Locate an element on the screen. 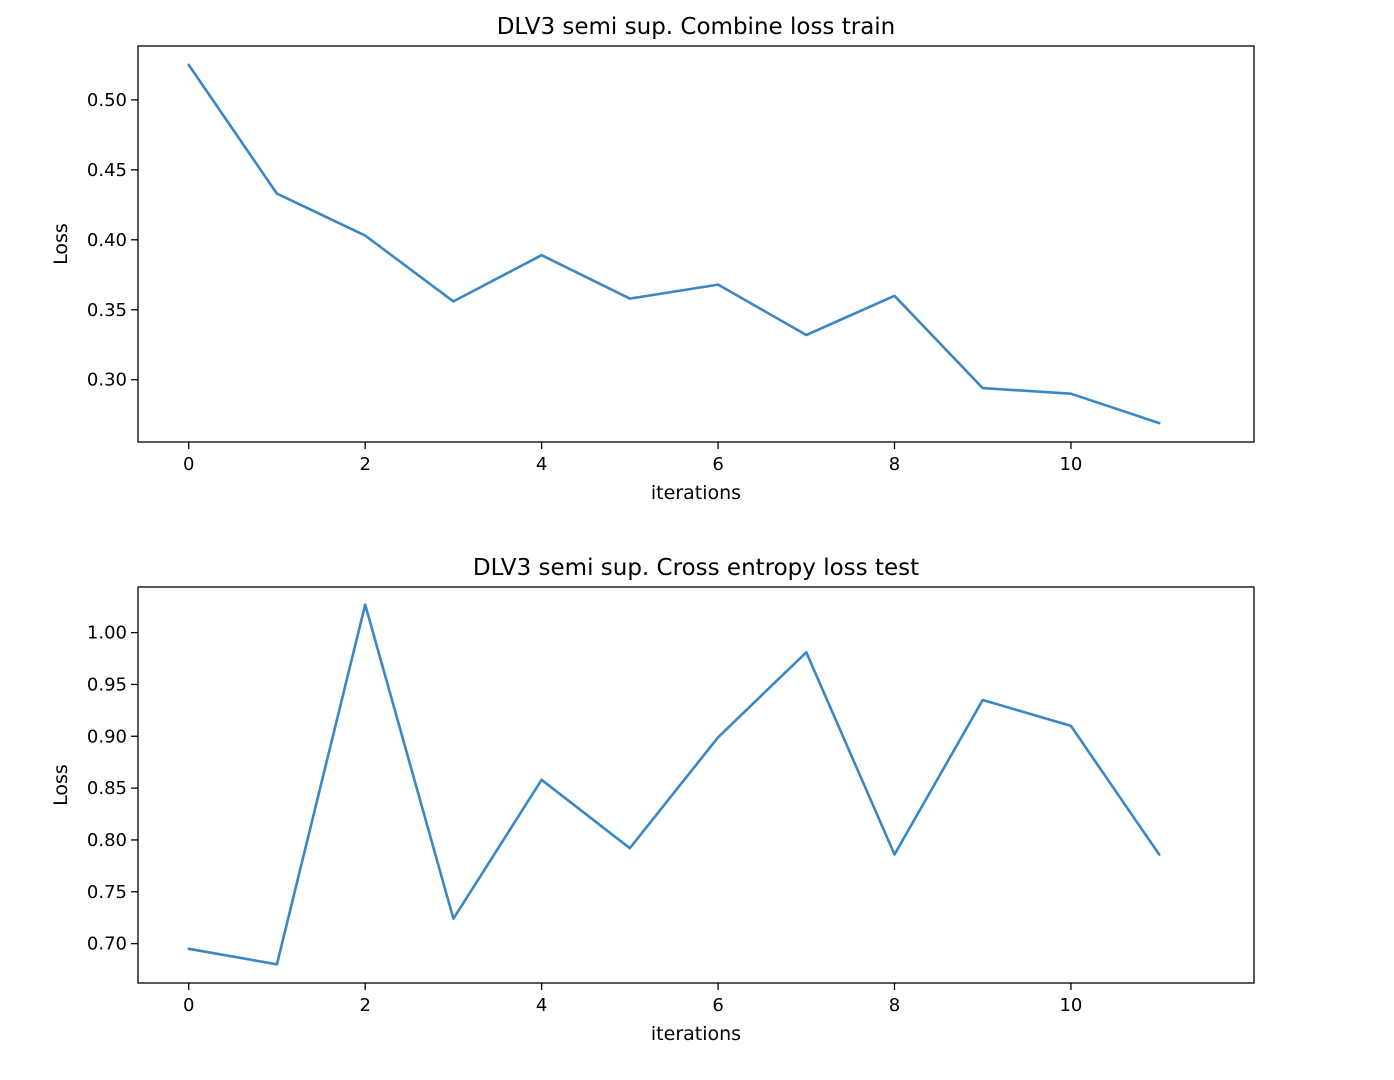 The width and height of the screenshot is (1394, 1080). y-tick-label: 0.75 is located at coordinates (107, 892).